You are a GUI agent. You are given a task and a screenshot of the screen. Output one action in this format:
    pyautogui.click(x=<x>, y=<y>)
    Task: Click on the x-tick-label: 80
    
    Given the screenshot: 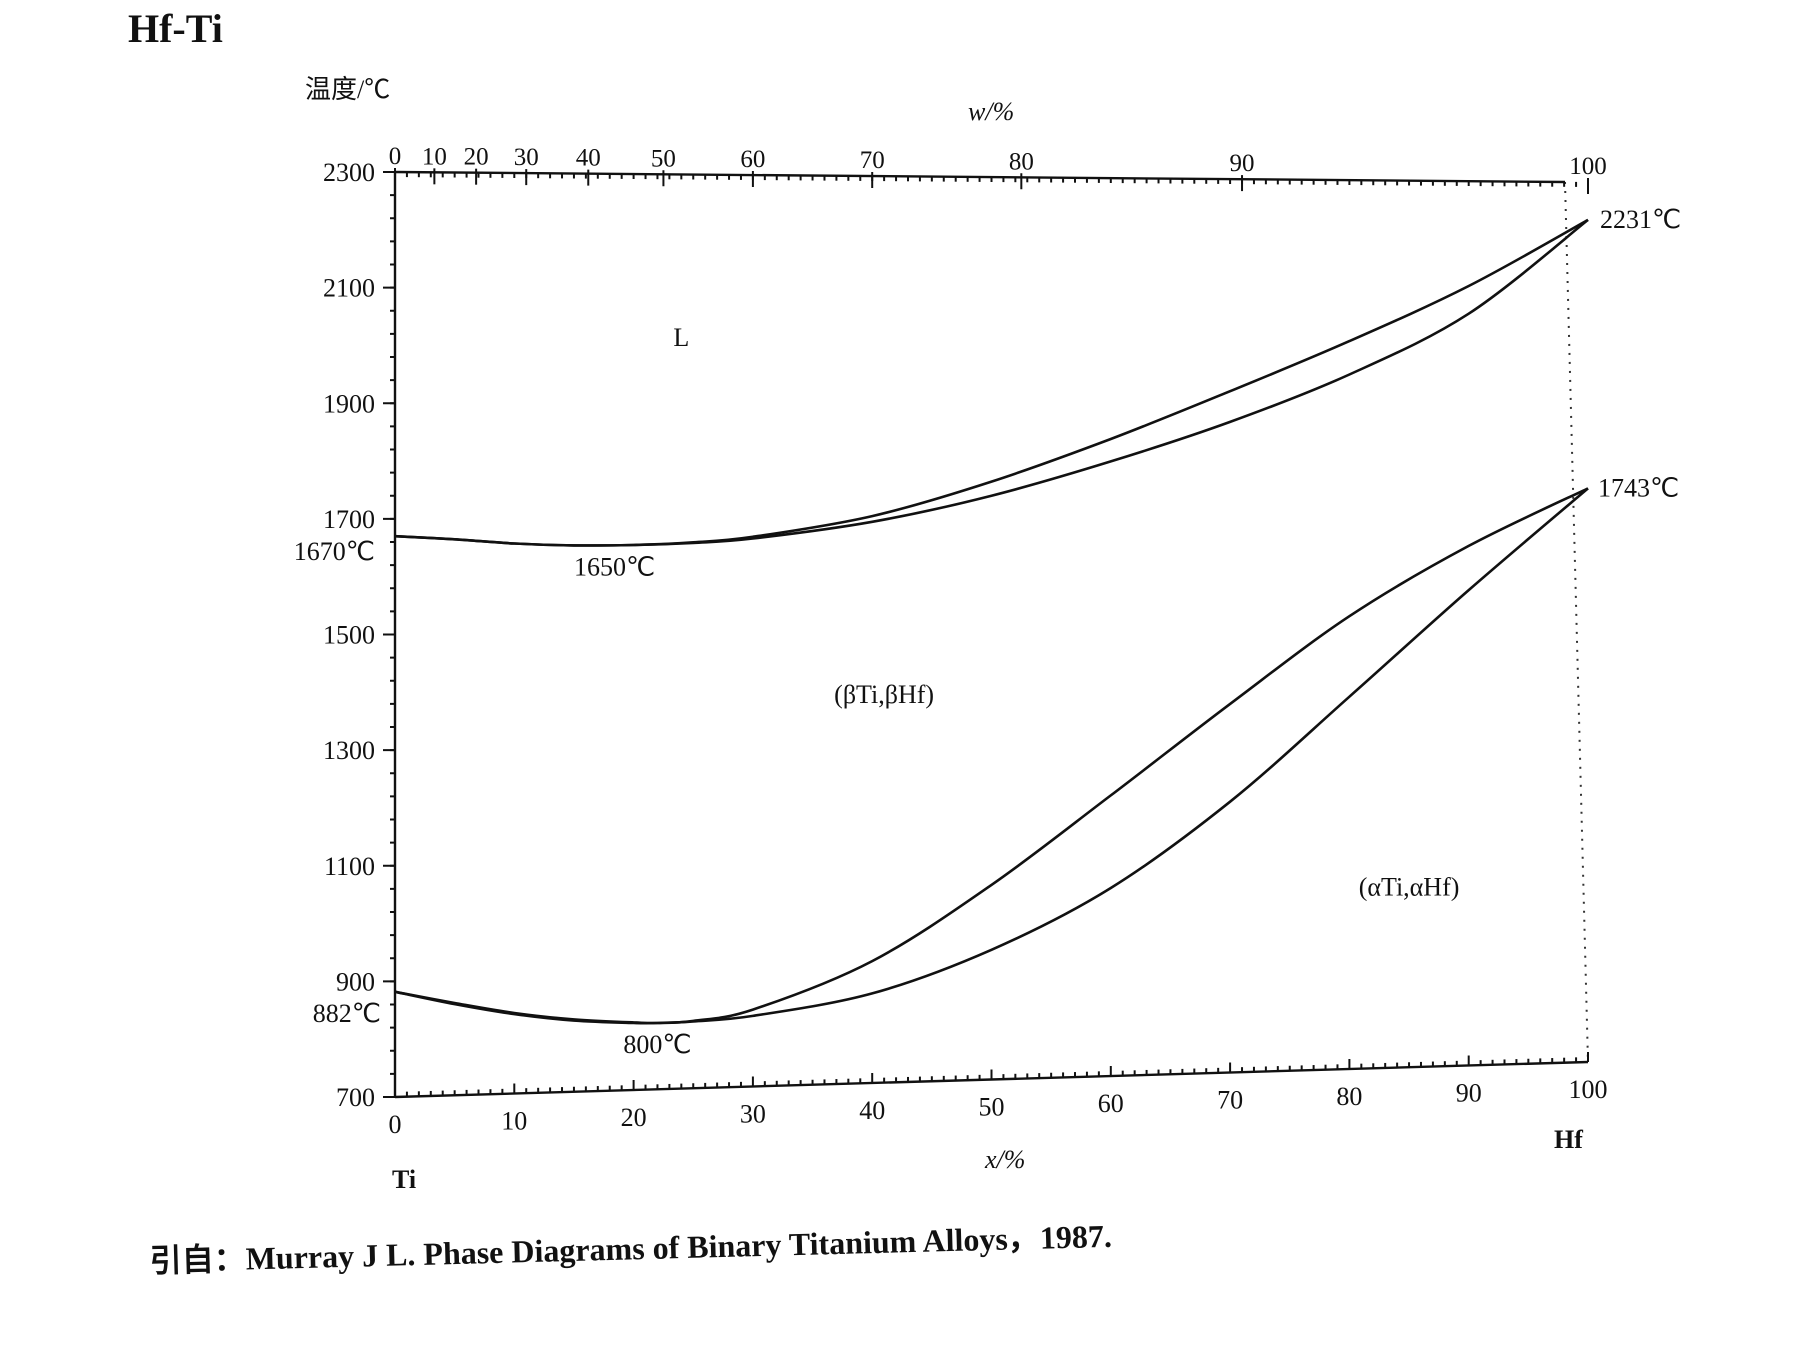 What is the action you would take?
    pyautogui.click(x=1349, y=1096)
    